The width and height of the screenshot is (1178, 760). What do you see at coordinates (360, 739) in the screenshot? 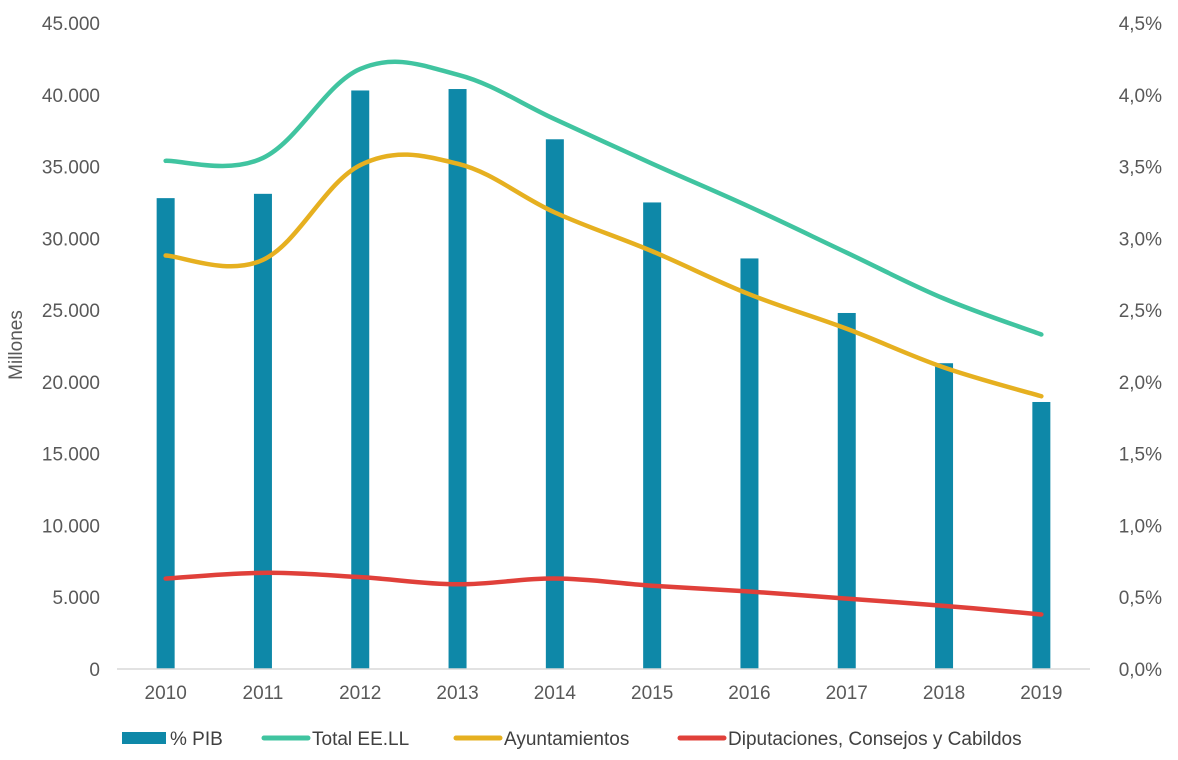
I see `legend-label: Total EE.LL` at bounding box center [360, 739].